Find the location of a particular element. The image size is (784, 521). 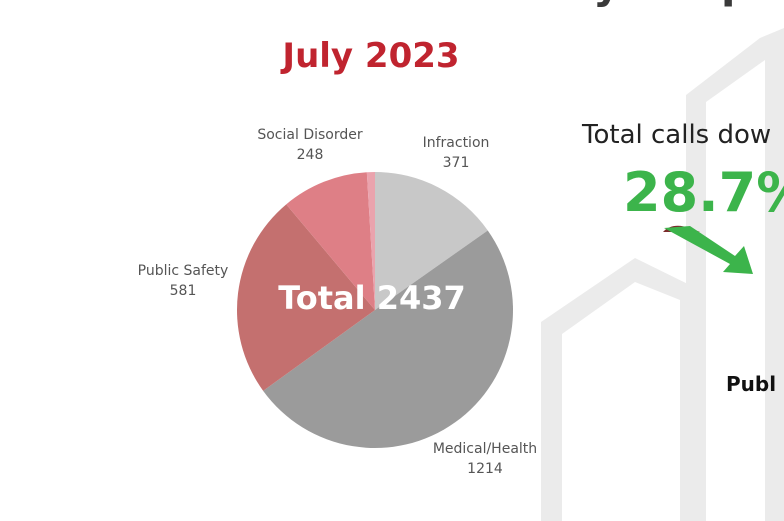

slice-label: Medical/Health is located at coordinates (485, 449).